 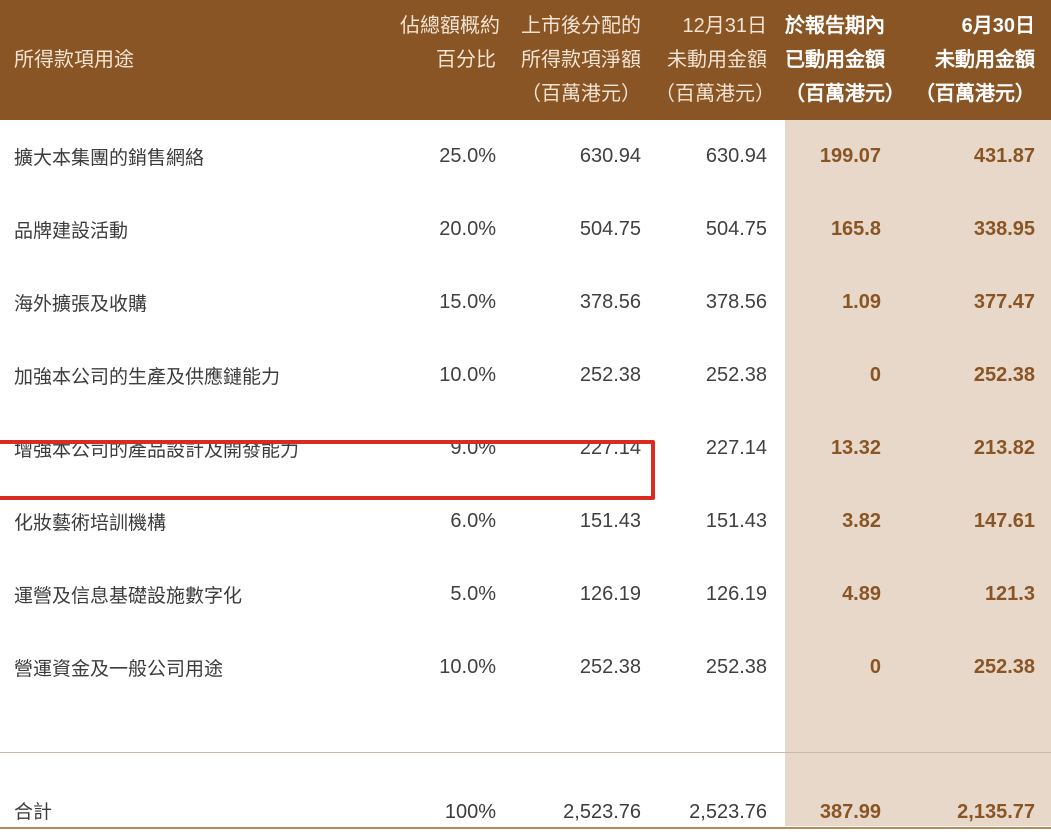 I want to click on column-header-unutilised-dec31: 12月31日 未動用金額 （百萬港元）, so click(x=720, y=60).